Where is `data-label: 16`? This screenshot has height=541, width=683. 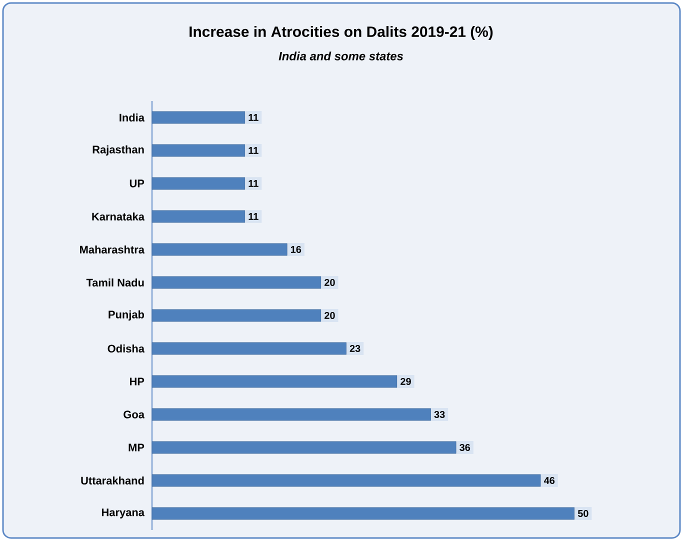
data-label: 16 is located at coordinates (296, 250).